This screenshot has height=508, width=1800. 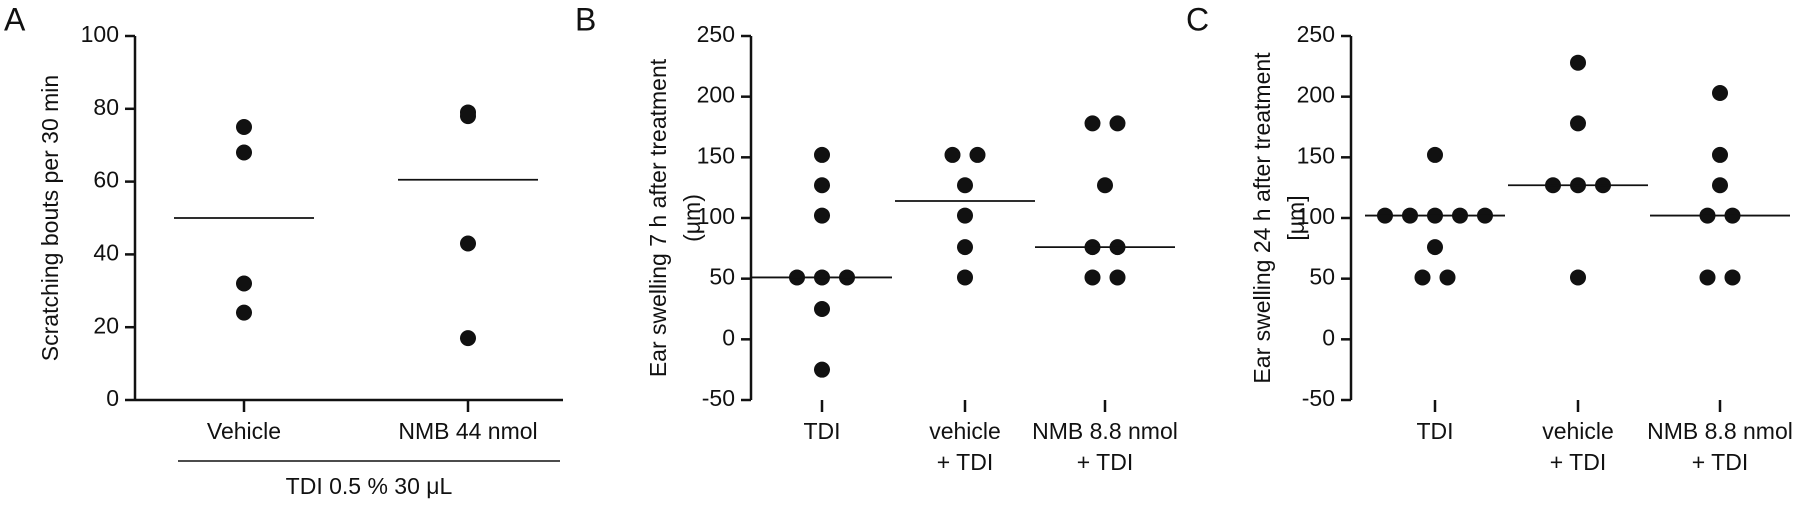 What do you see at coordinates (1296, 217) in the screenshot?
I see `y-axis-label: [μm]` at bounding box center [1296, 217].